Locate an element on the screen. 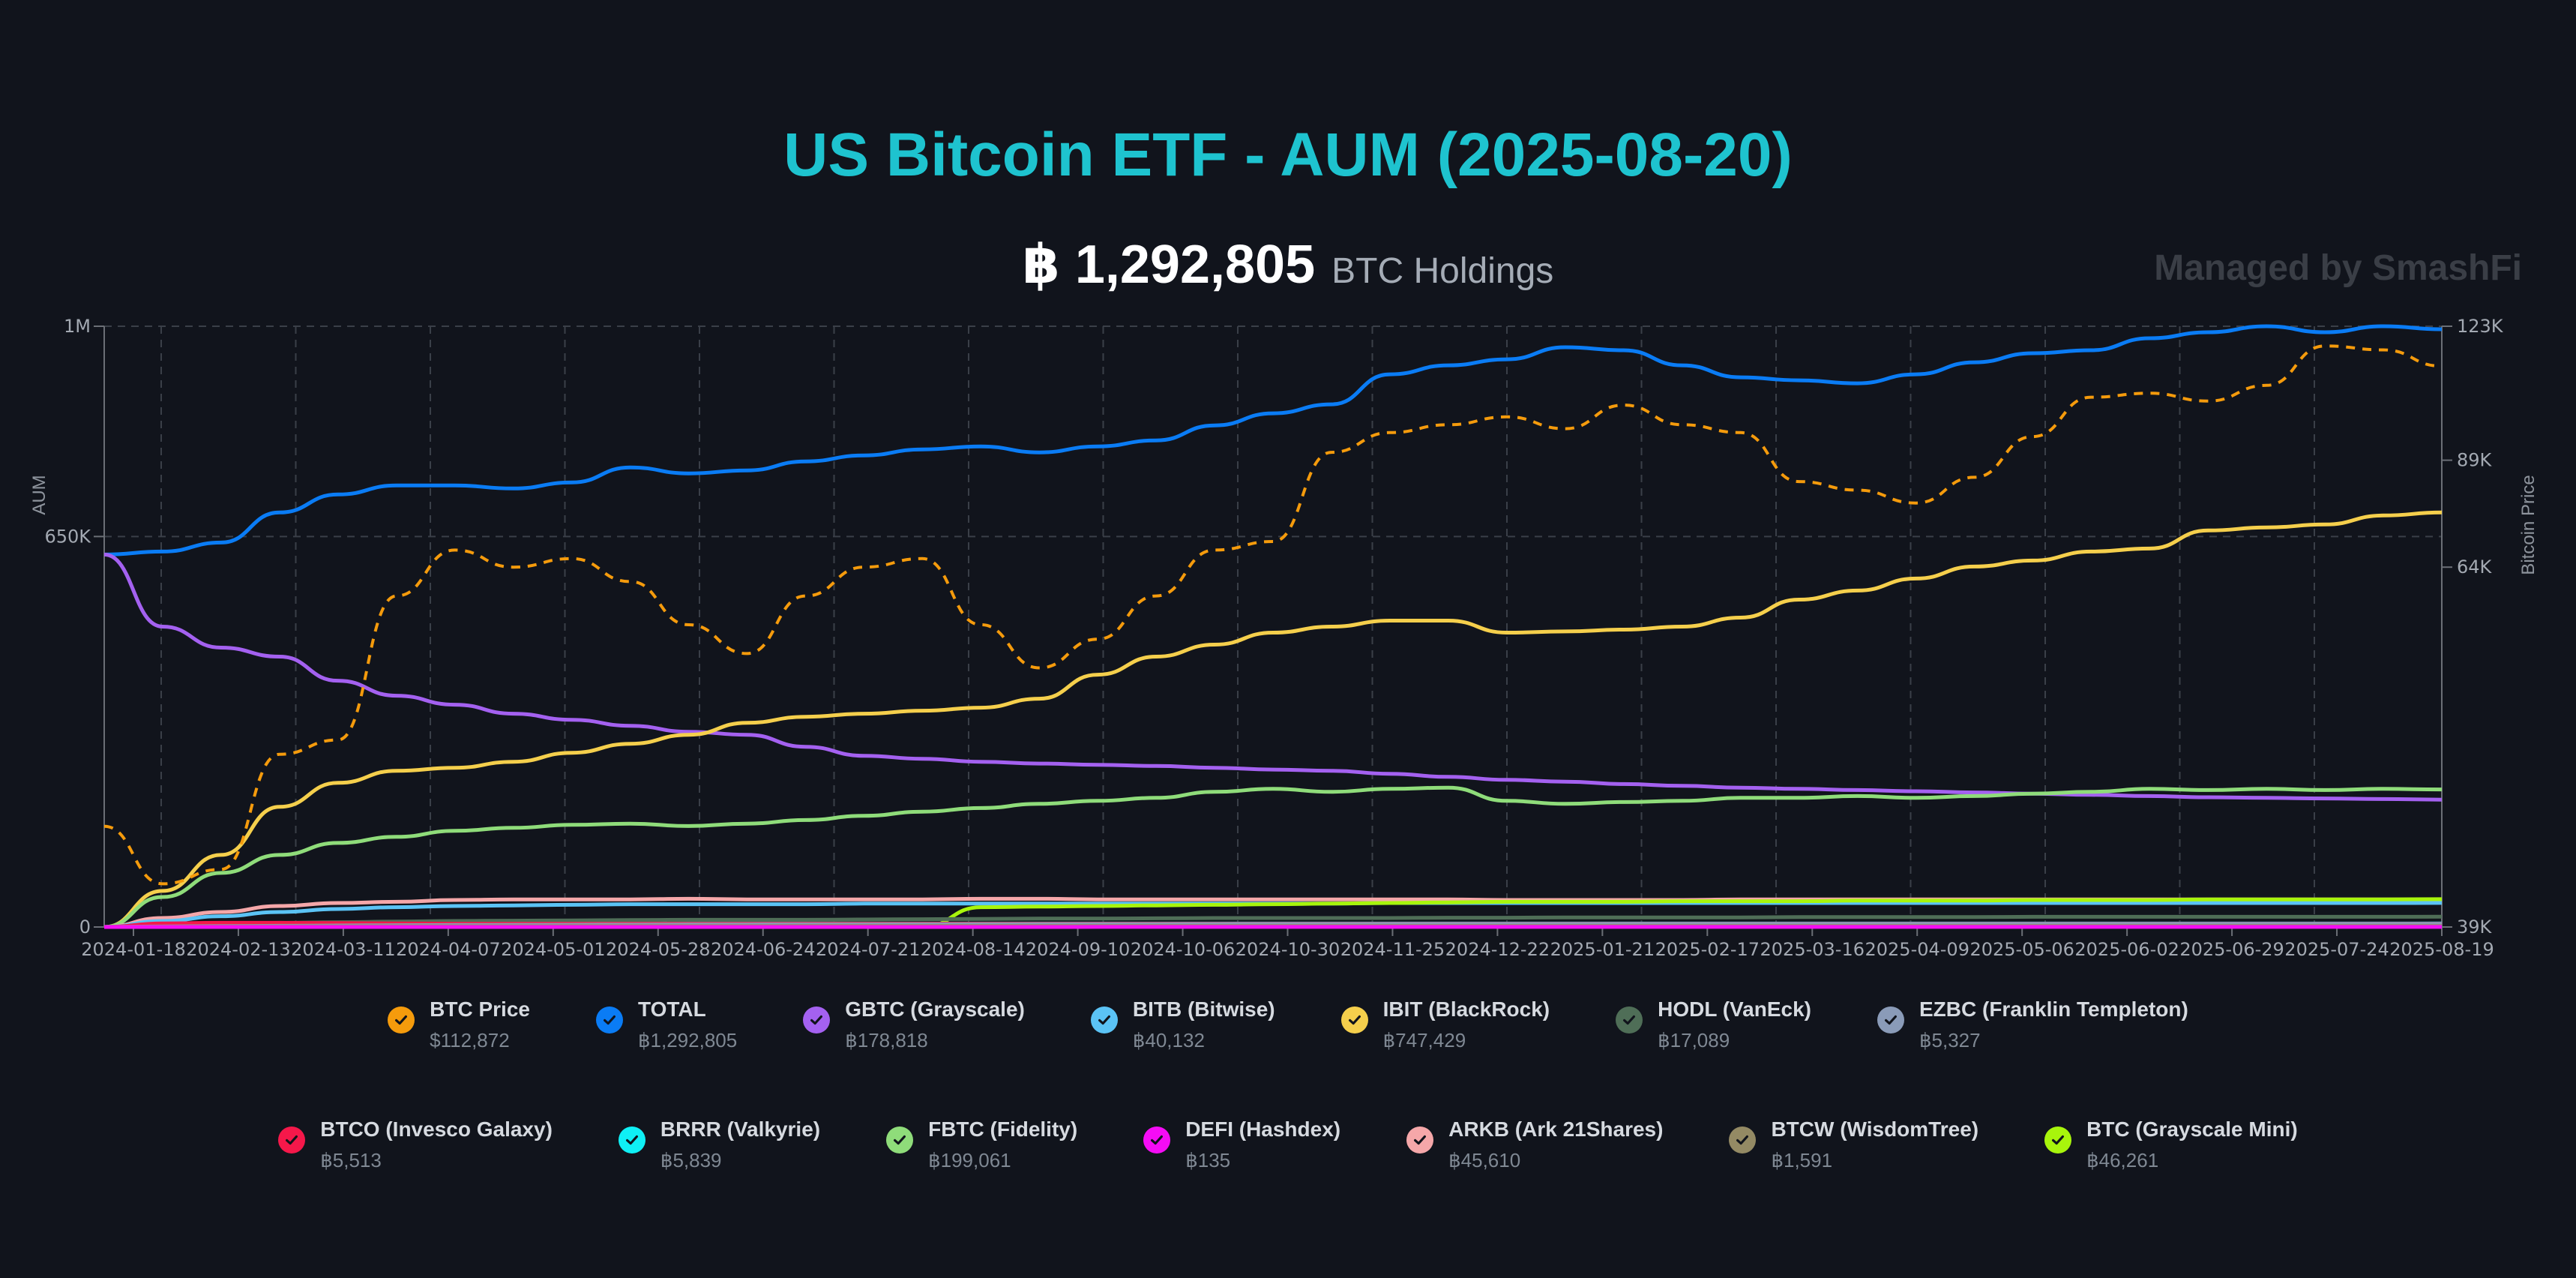 The width and height of the screenshot is (2576, 1278). legend-item-gbtc-grayscale: GBTC (Grayscale) ฿178,818 is located at coordinates (914, 1025).